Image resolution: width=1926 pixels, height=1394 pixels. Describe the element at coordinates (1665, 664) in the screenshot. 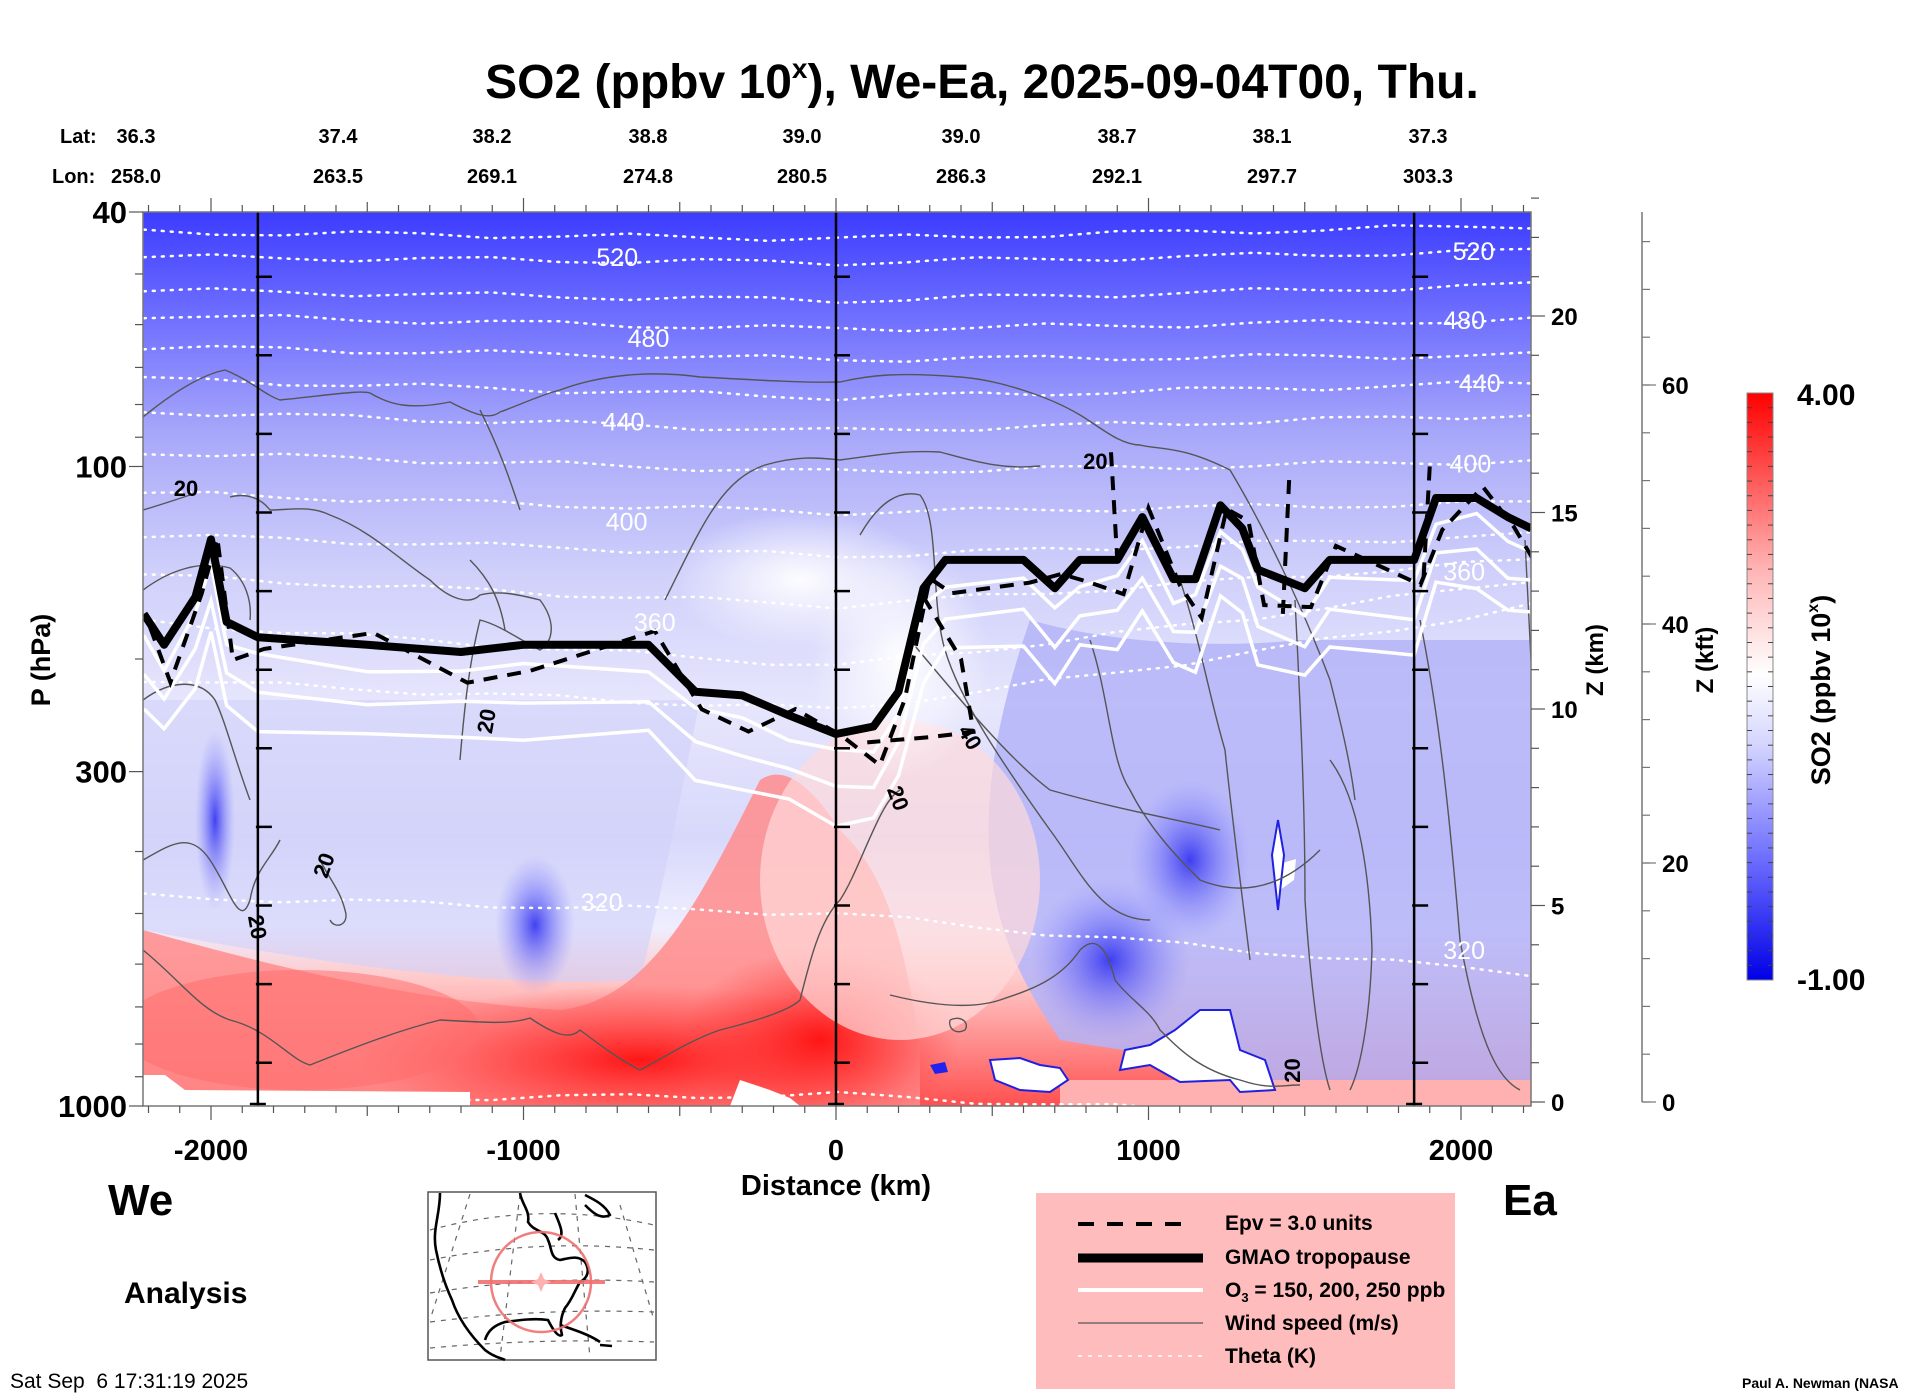

I see `y-axis-zkft: 0 20 40 60` at that location.